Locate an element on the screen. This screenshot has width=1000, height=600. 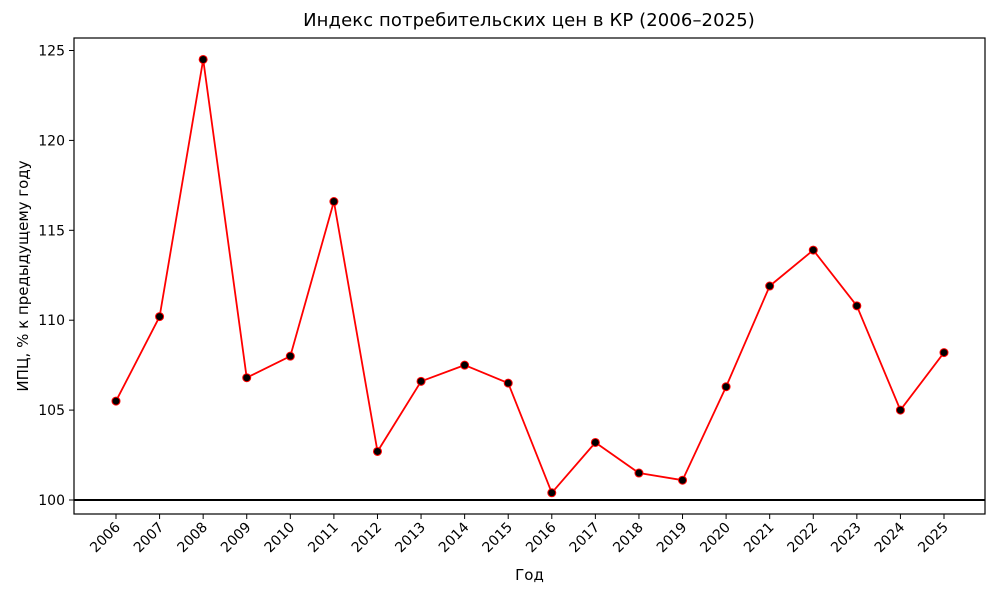
data-point-2022 is located at coordinates (813, 250).